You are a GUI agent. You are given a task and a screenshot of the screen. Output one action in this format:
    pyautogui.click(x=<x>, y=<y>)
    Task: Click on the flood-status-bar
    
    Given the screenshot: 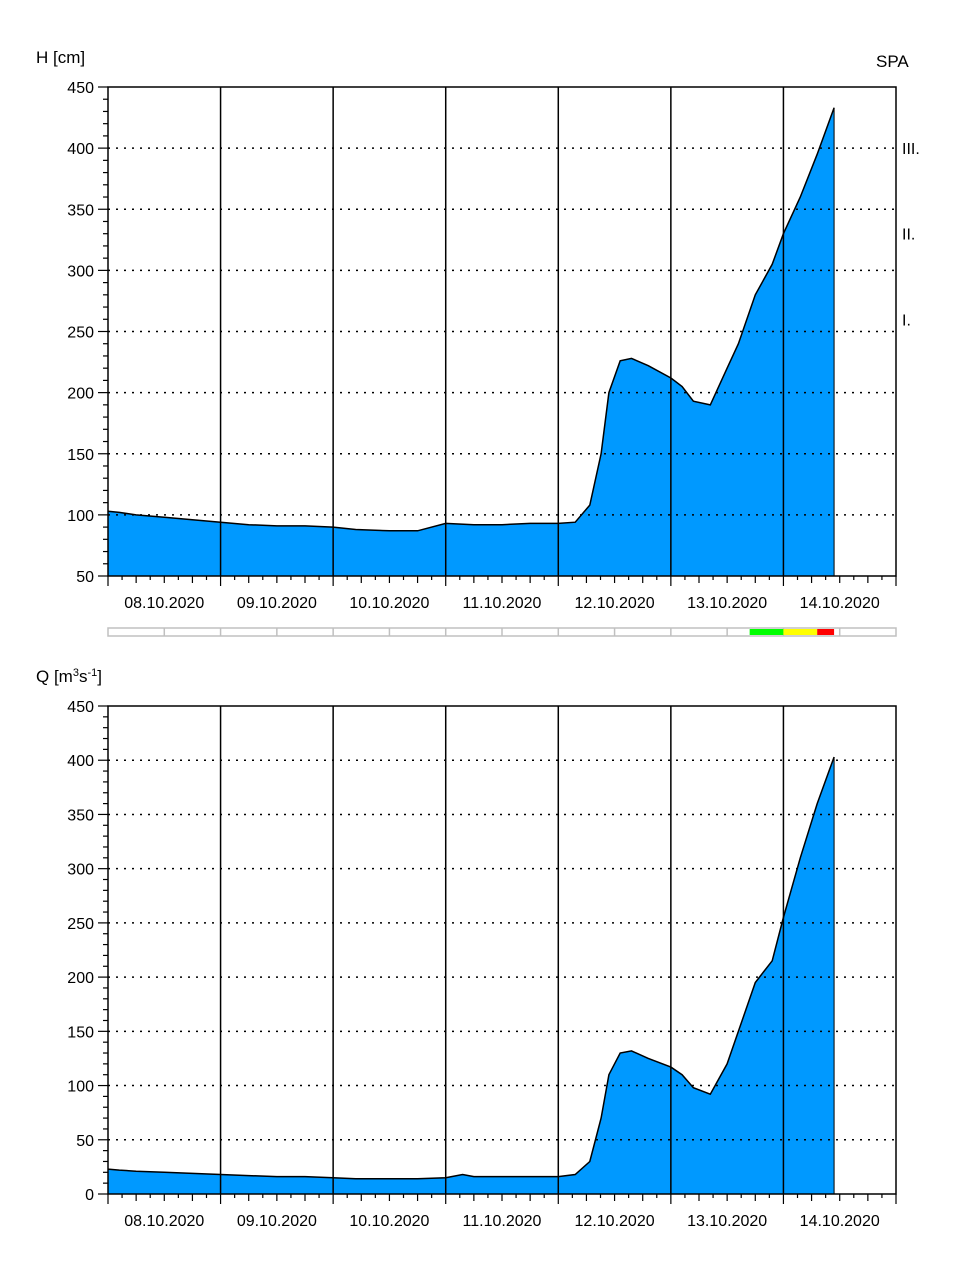 What is the action you would take?
    pyautogui.click(x=502, y=632)
    